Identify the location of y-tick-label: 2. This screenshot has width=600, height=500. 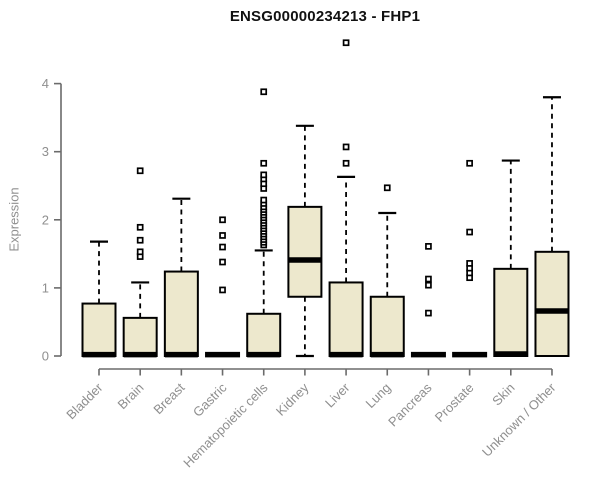
(45, 219).